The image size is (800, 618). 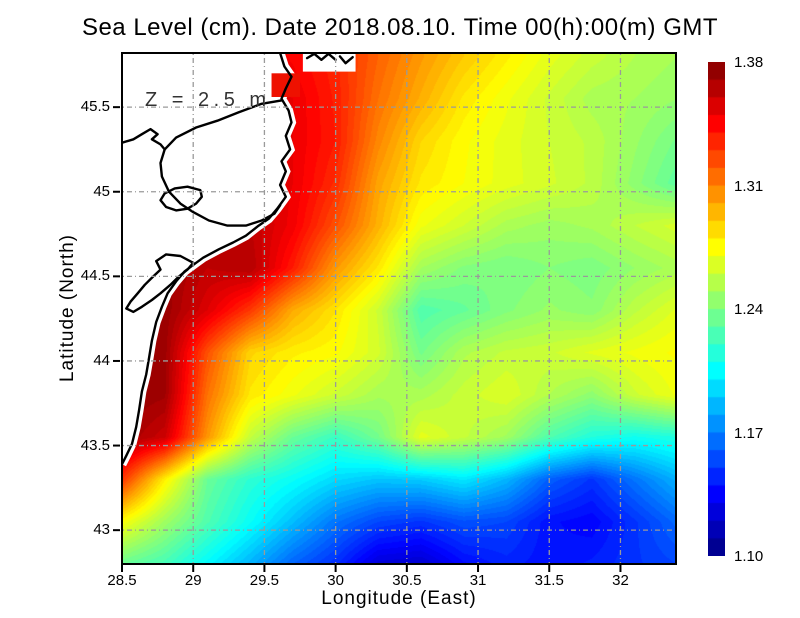 What do you see at coordinates (181, 198) in the screenshot?
I see `small-lagoon-outline` at bounding box center [181, 198].